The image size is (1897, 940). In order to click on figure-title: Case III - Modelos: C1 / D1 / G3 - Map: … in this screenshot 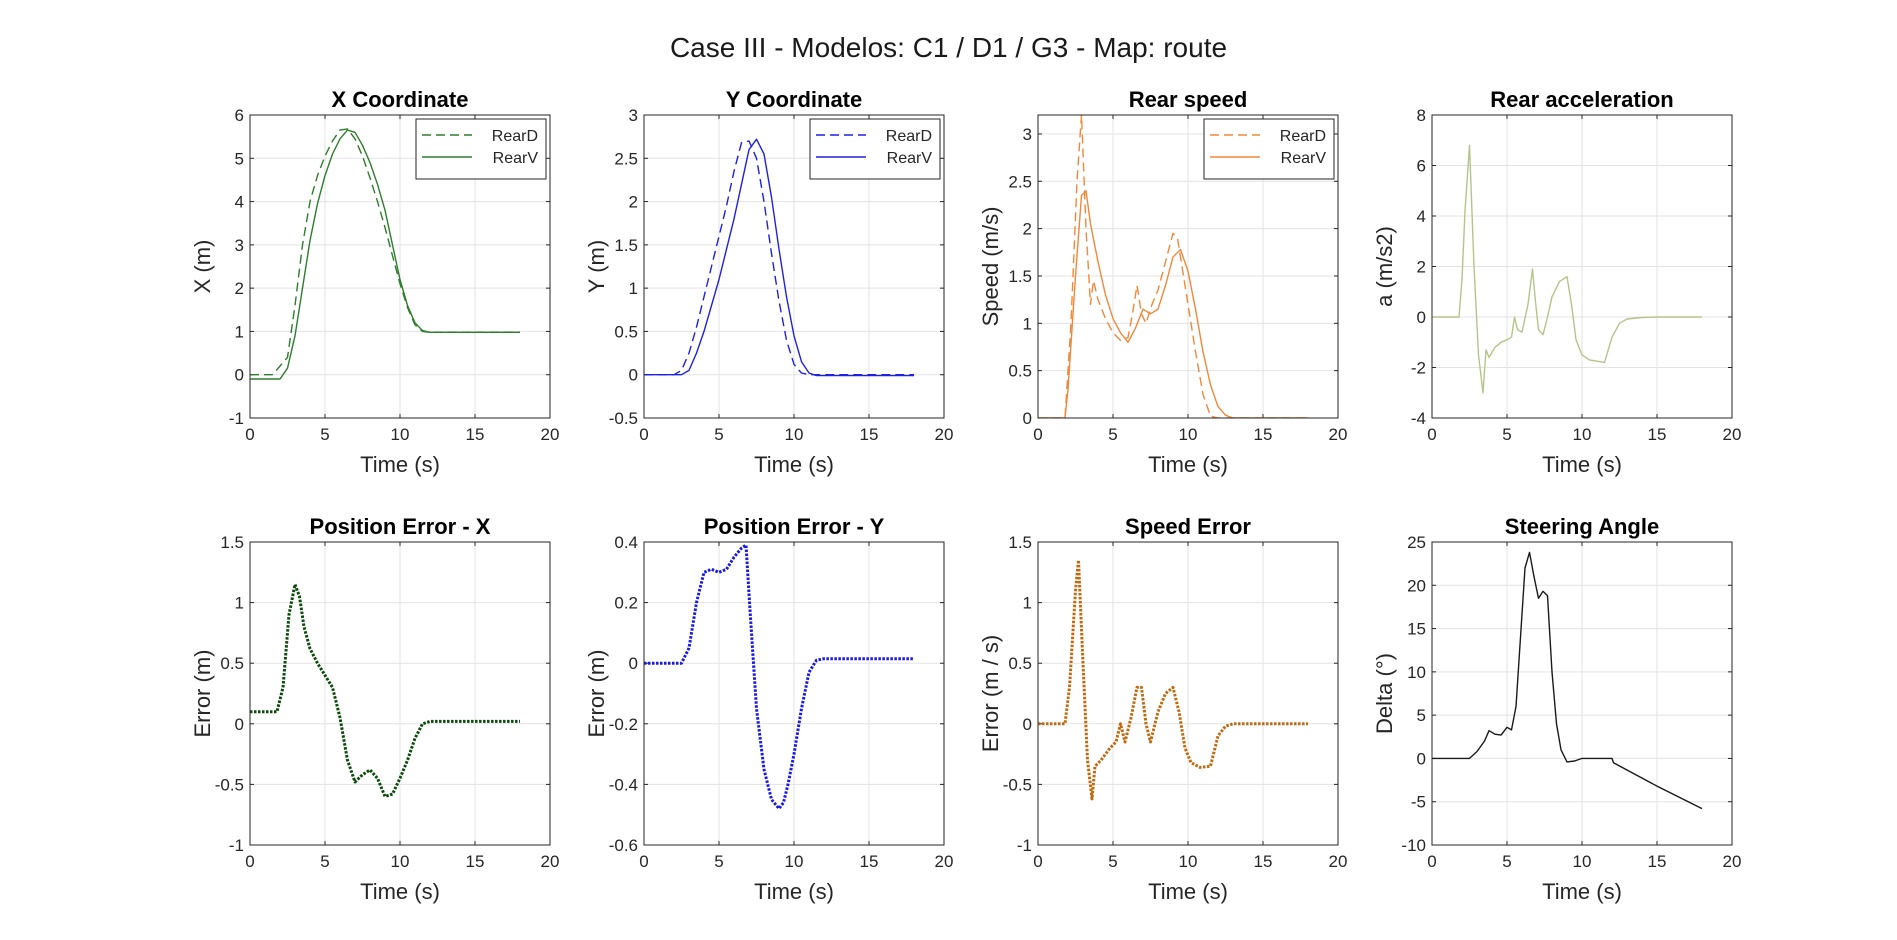, I will do `click(948, 47)`.